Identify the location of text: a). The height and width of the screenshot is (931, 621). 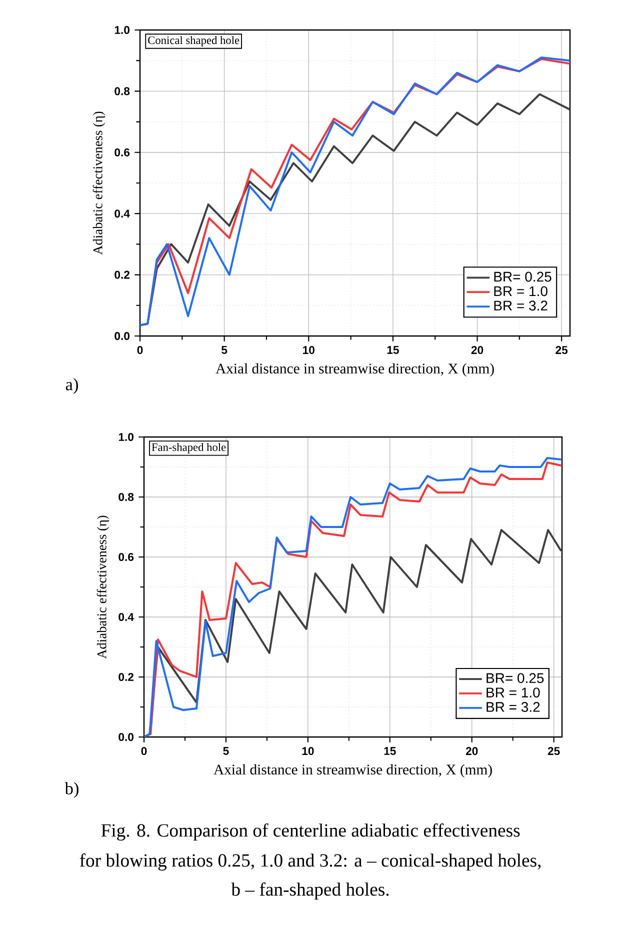
(72, 386).